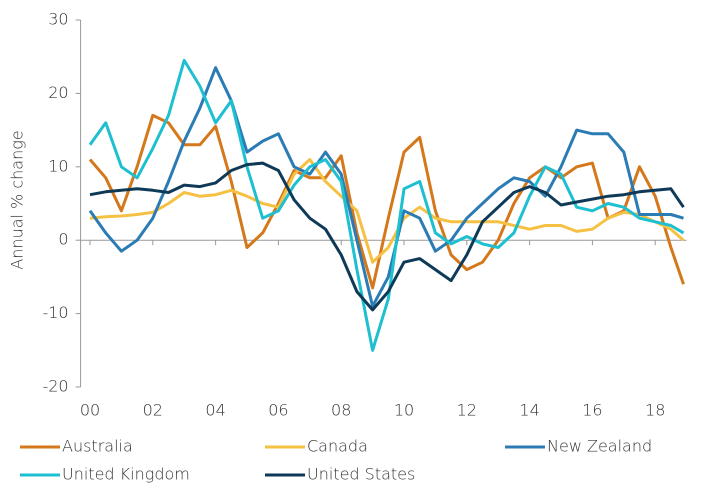 The height and width of the screenshot is (488, 721). I want to click on x-tick-label: 06, so click(278, 410).